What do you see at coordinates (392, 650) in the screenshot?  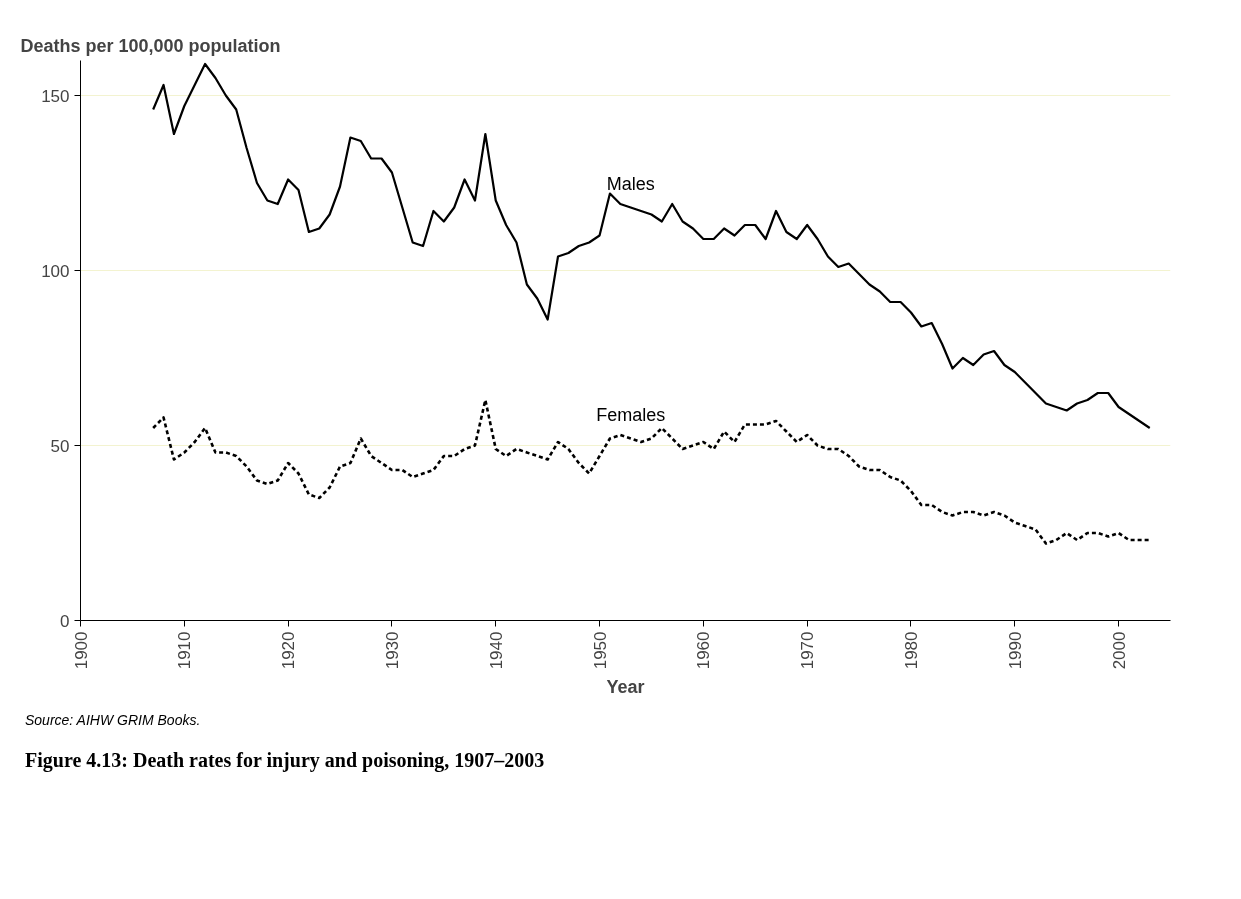 I see `x-tick-label: 1930` at bounding box center [392, 650].